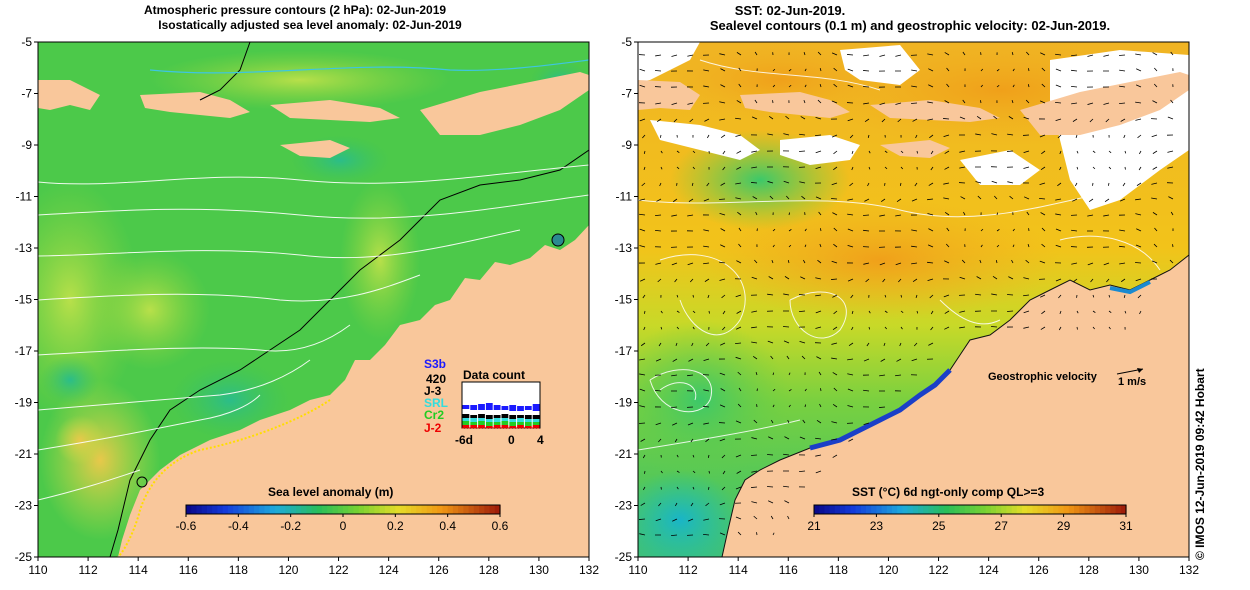 The width and height of the screenshot is (1250, 590). What do you see at coordinates (626, 94) in the screenshot?
I see `right-lat-tick: -7` at bounding box center [626, 94].